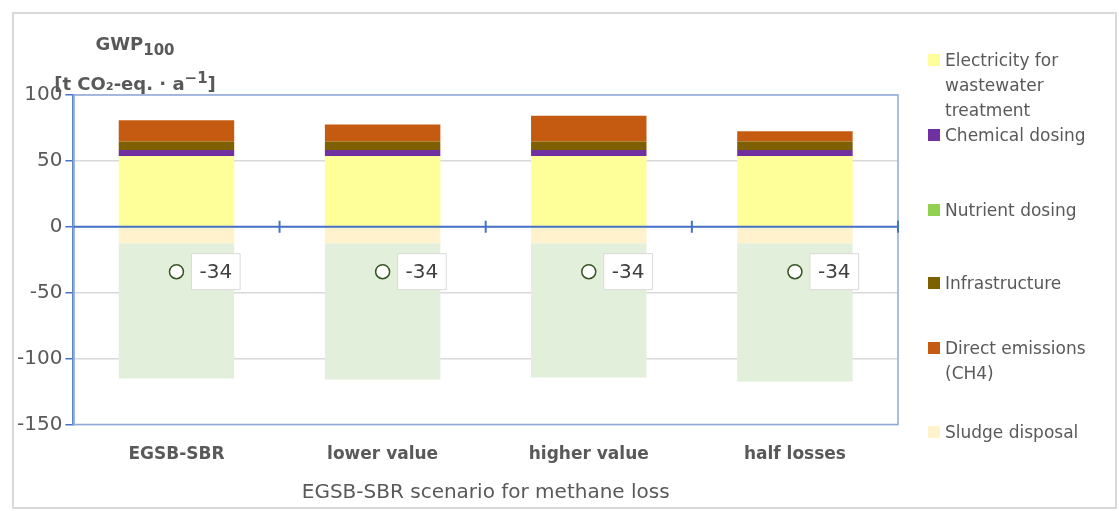 This screenshot has width=1119, height=511. What do you see at coordinates (1015, 135) in the screenshot?
I see `legend-label: Chemical dosing` at bounding box center [1015, 135].